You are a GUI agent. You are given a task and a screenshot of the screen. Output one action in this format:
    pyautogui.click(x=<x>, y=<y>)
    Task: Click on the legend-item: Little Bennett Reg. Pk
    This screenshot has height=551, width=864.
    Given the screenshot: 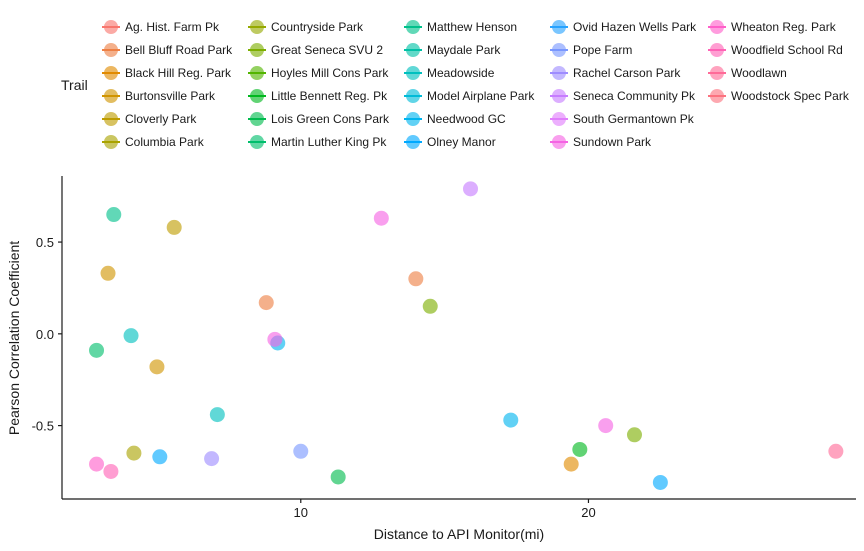 What is the action you would take?
    pyautogui.click(x=318, y=96)
    